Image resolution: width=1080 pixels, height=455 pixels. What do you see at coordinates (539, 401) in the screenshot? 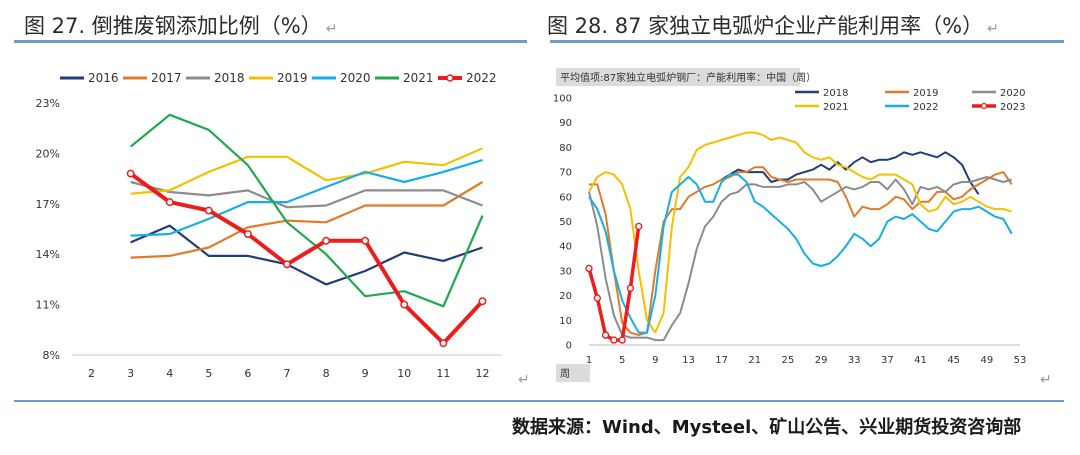
I see `bottom-rule` at bounding box center [539, 401].